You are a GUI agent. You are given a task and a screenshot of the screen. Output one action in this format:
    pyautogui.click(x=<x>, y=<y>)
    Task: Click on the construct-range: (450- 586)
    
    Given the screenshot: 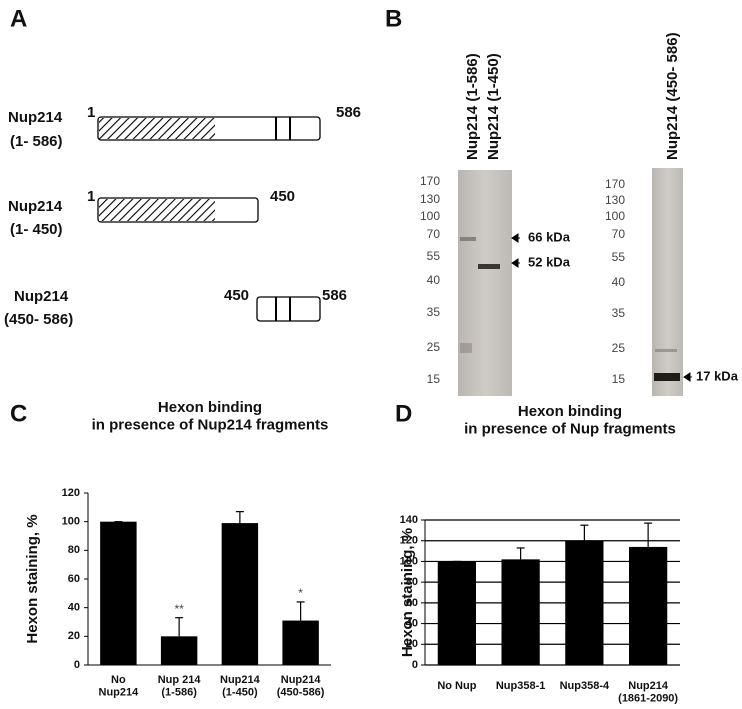 What is the action you would take?
    pyautogui.click(x=38, y=319)
    